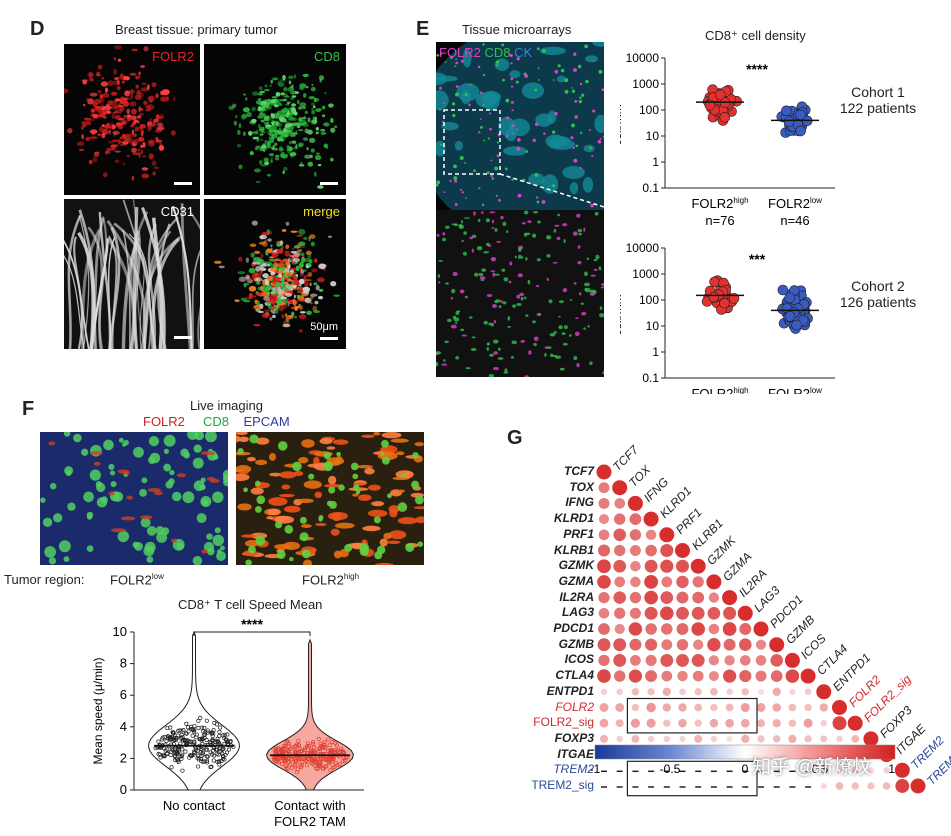 The image size is (951, 836). What do you see at coordinates (497, 52) in the screenshot?
I see `stain-cd8: CD8` at bounding box center [497, 52].